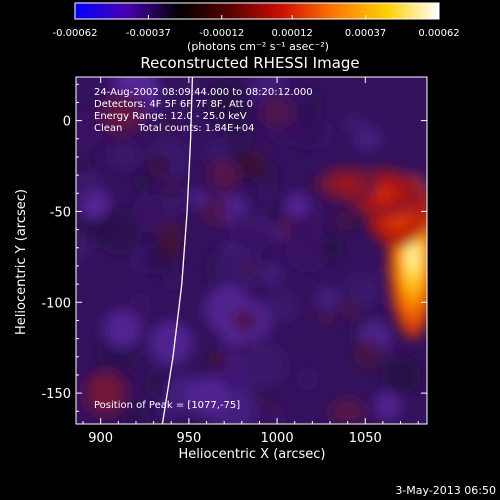  What do you see at coordinates (203, 92) in the screenshot?
I see `info-time-range: 24-Aug-2002 08:09:44.000 to 08:20:12.000` at bounding box center [203, 92].